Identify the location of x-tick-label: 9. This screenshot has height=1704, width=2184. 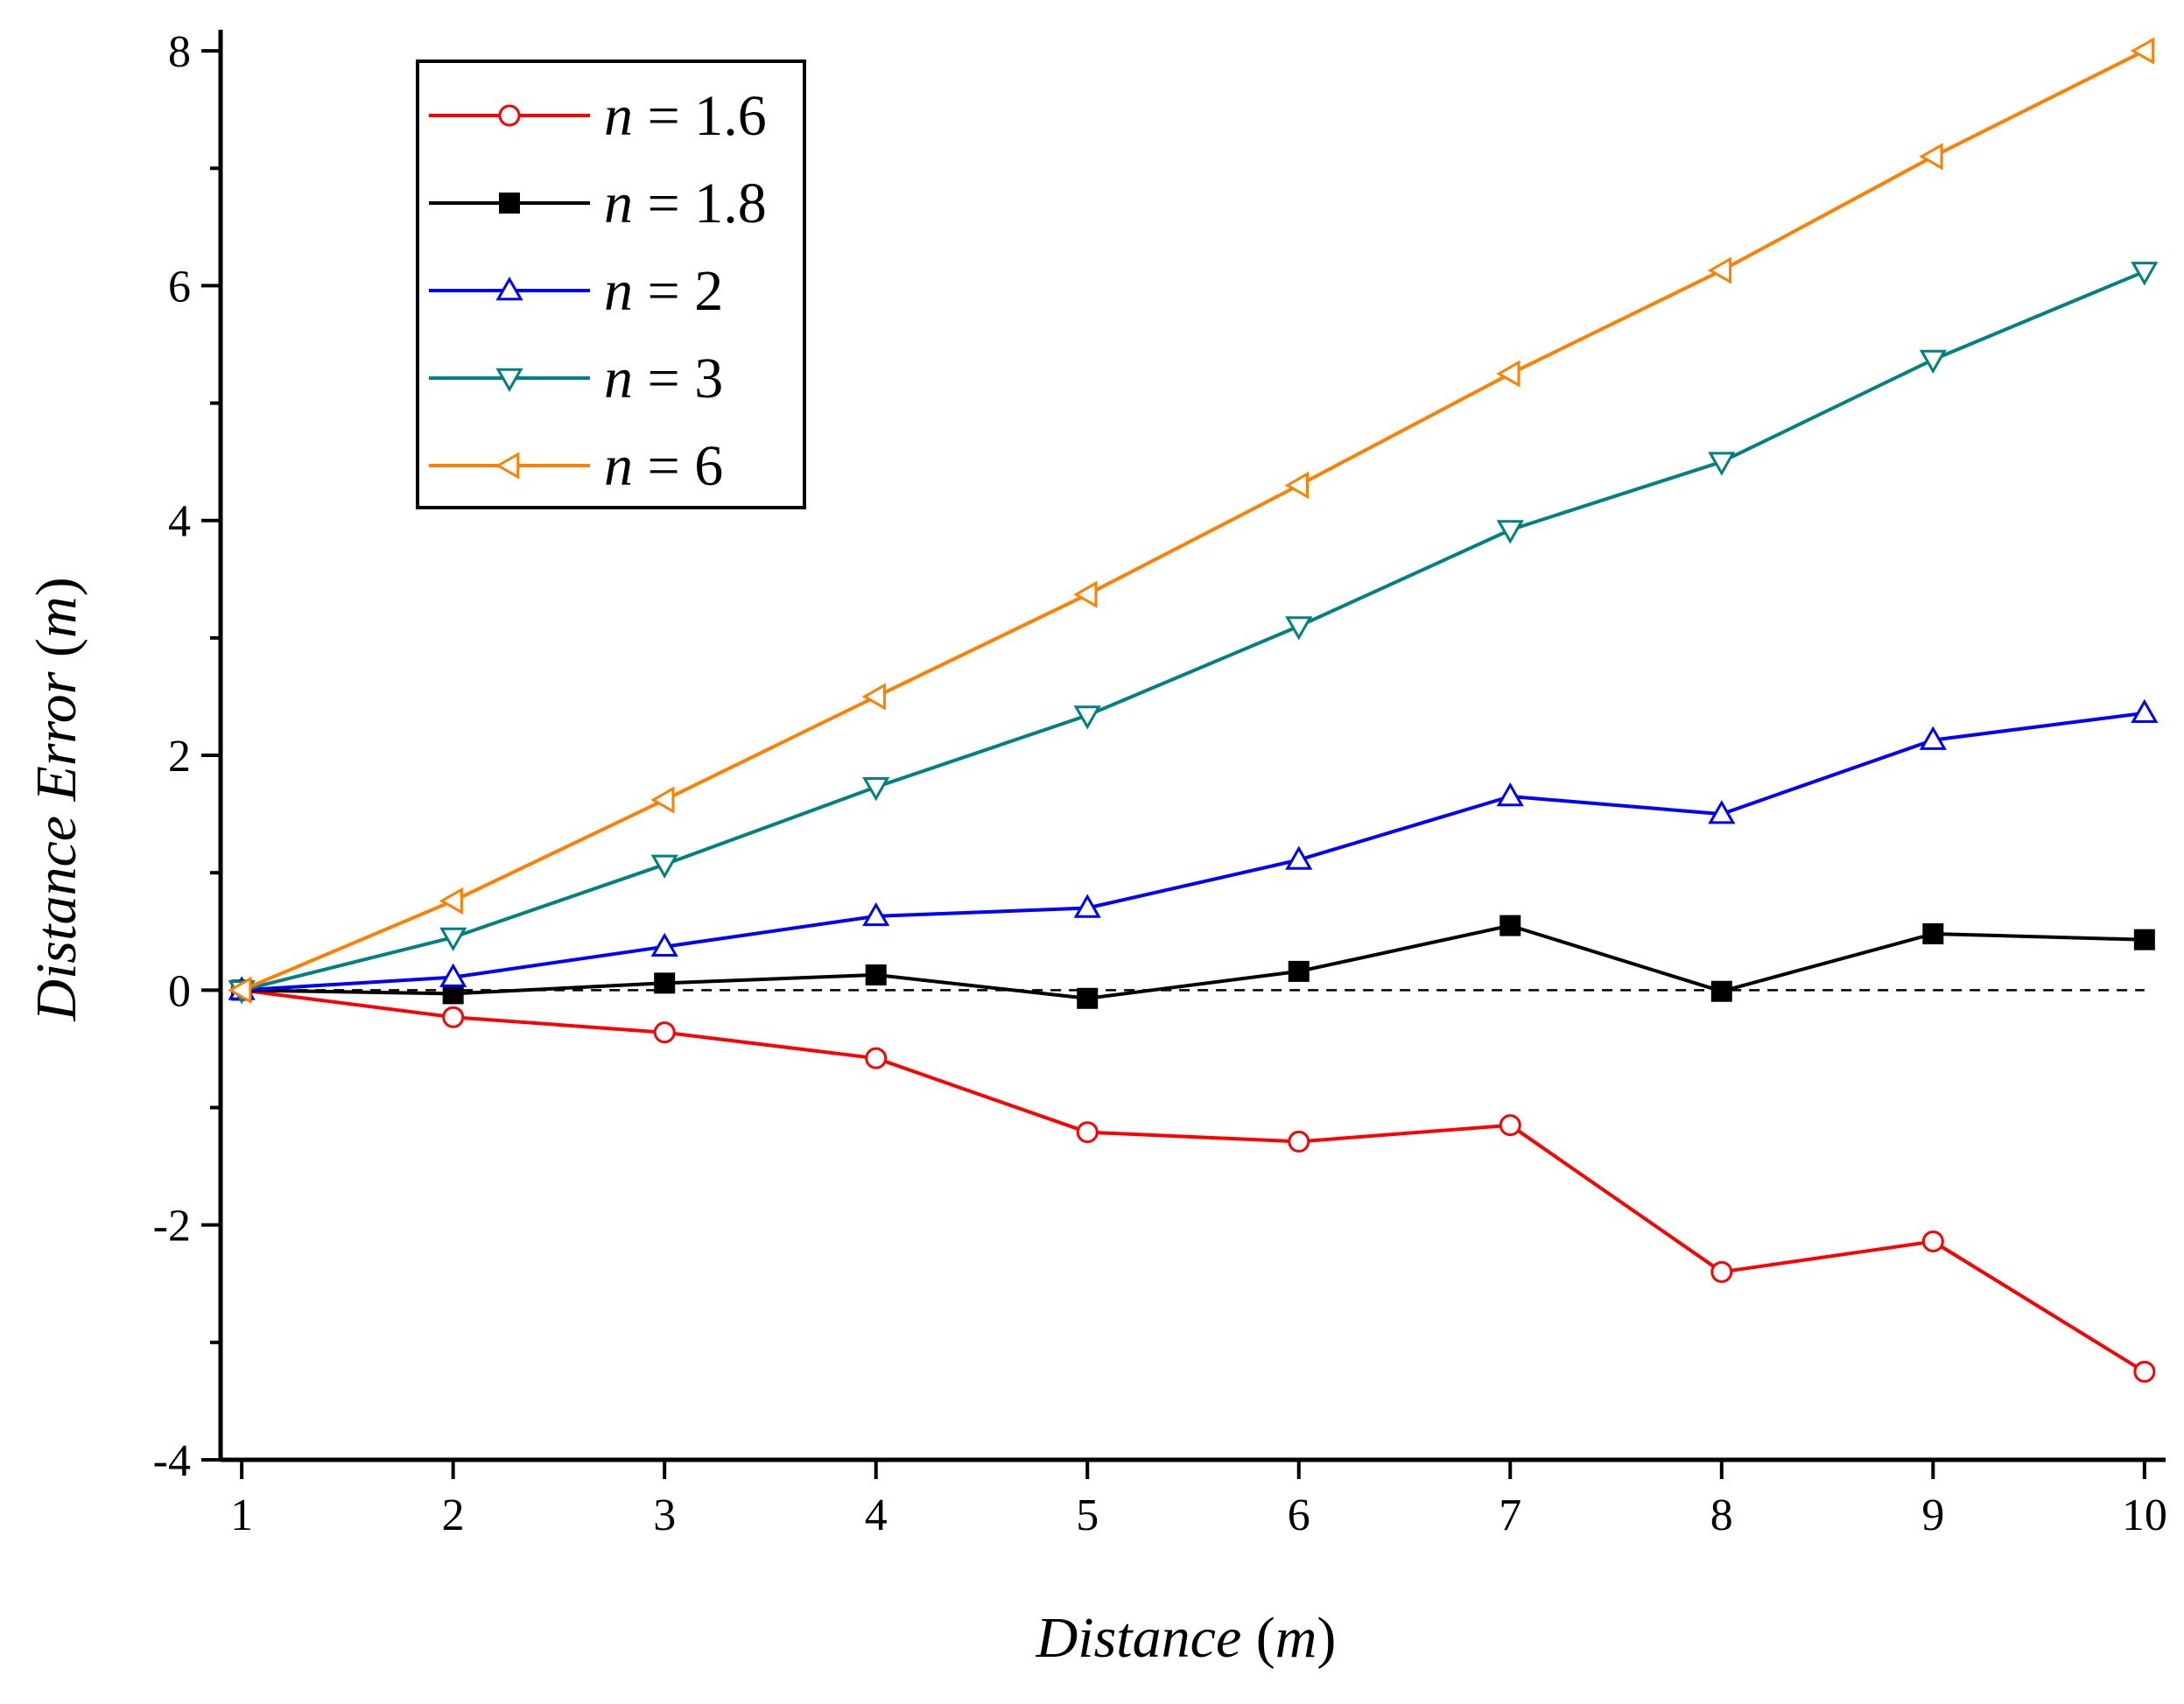
(1932, 1515).